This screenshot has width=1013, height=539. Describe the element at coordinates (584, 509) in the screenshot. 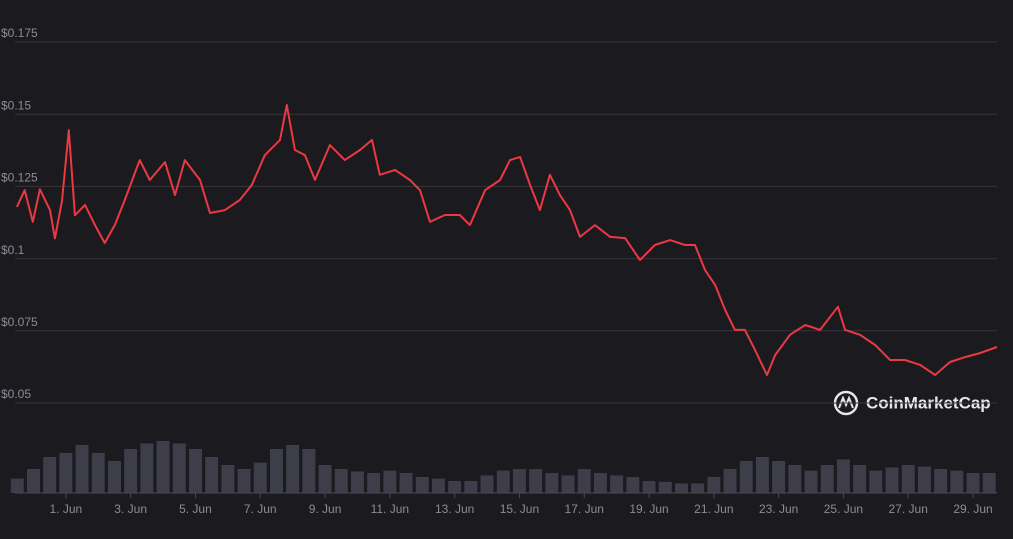

I see `x-tick-label: 17. Jun` at that location.